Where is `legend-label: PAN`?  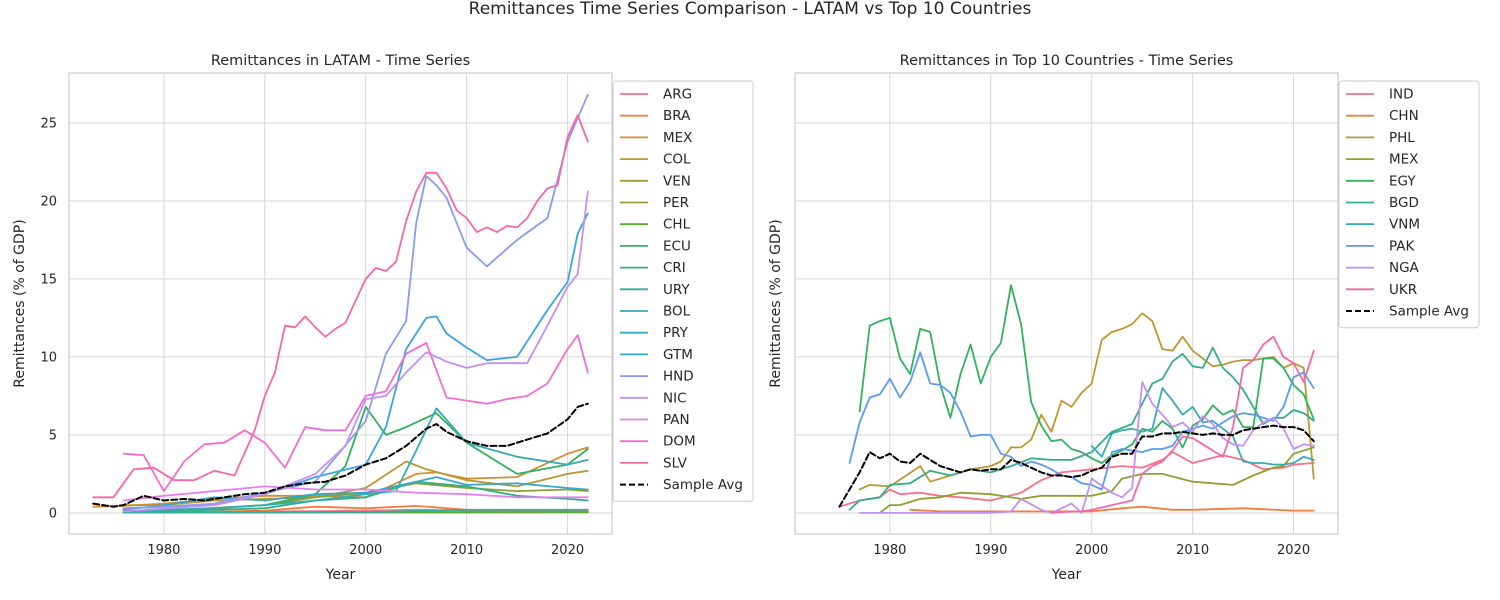 legend-label: PAN is located at coordinates (676, 420).